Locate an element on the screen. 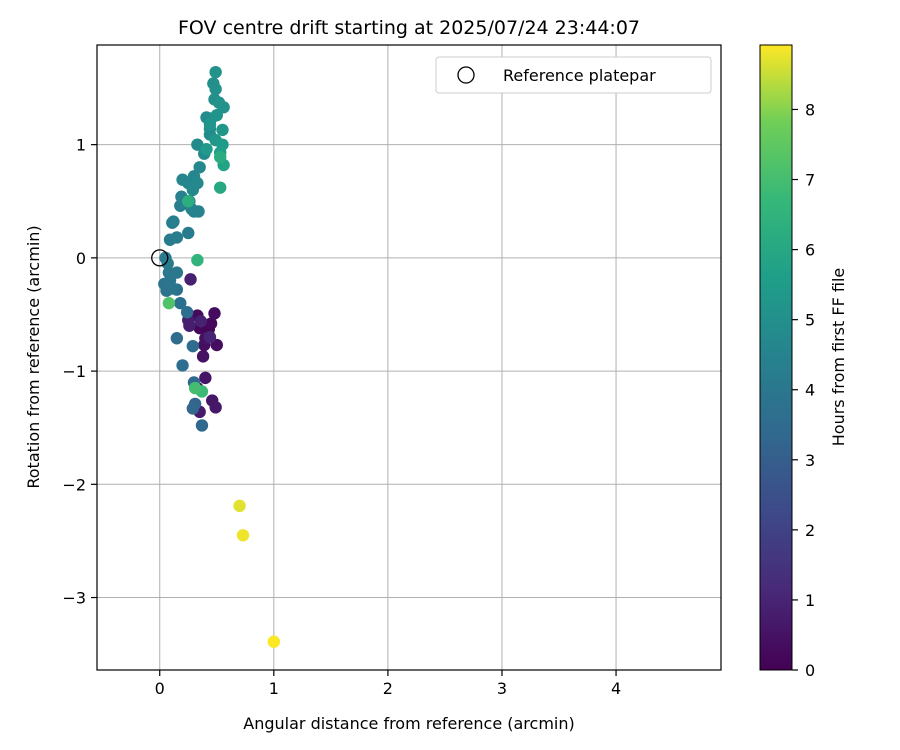  y-tick-label: 0 is located at coordinates (81, 258).